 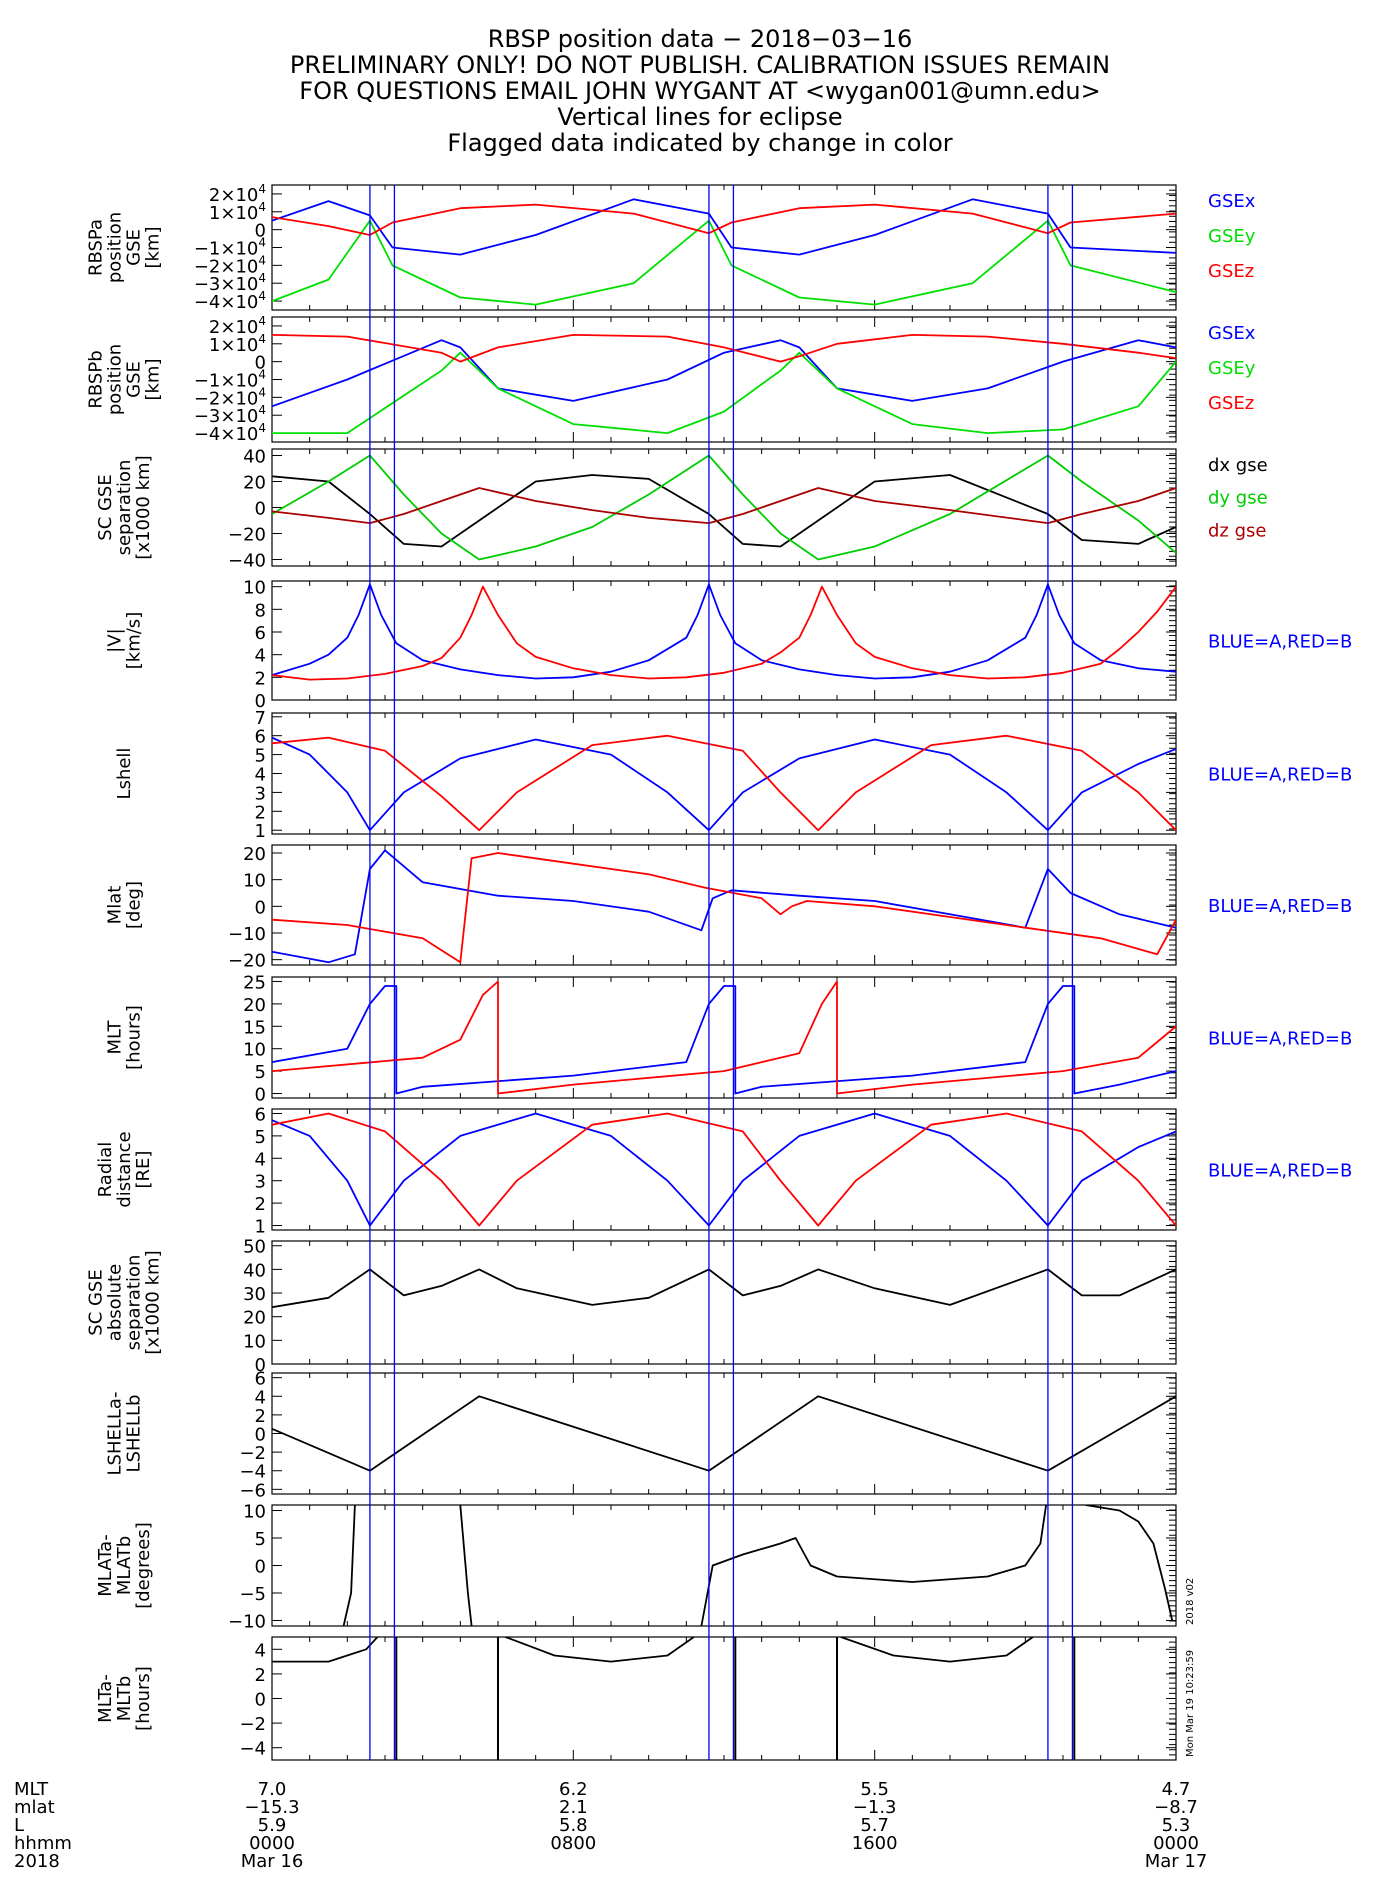 What do you see at coordinates (105, 507) in the screenshot?
I see `axis-label: SC GSE` at bounding box center [105, 507].